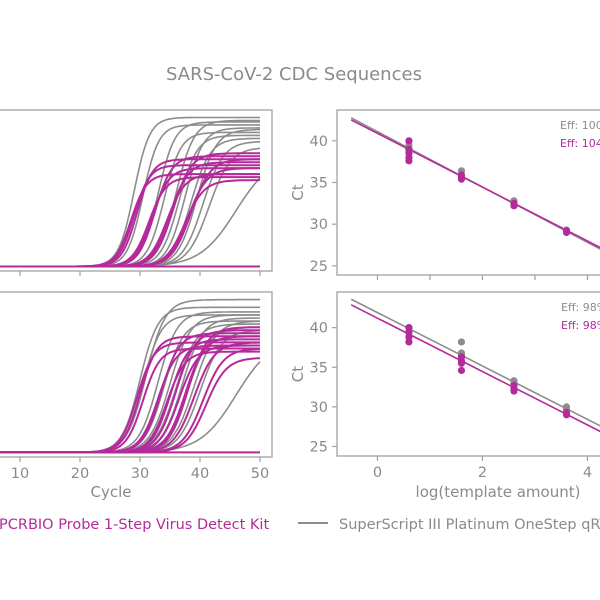 The image size is (600, 600). Describe the element at coordinates (111, 492) in the screenshot. I see `x-axis-label: Cycle` at that location.